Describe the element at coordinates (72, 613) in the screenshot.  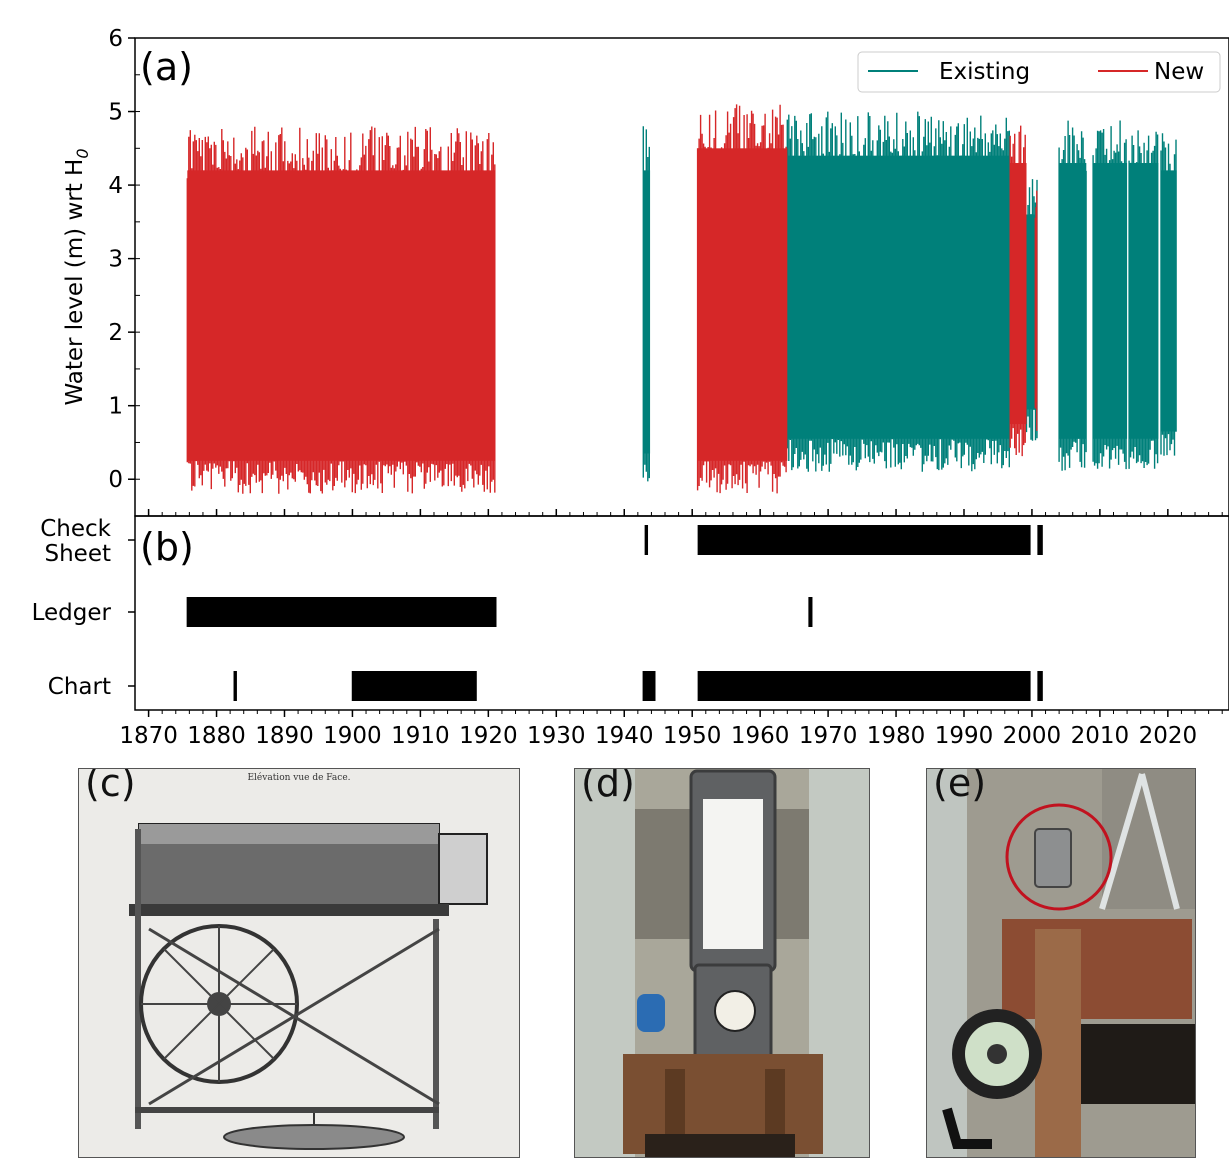
I see `category-label: Ledger` at that location.